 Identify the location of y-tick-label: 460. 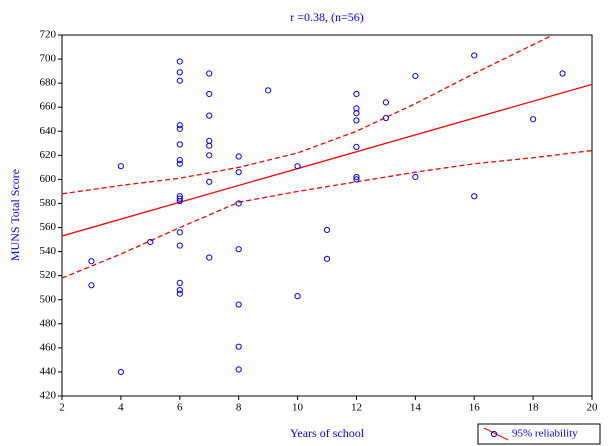
(48, 347).